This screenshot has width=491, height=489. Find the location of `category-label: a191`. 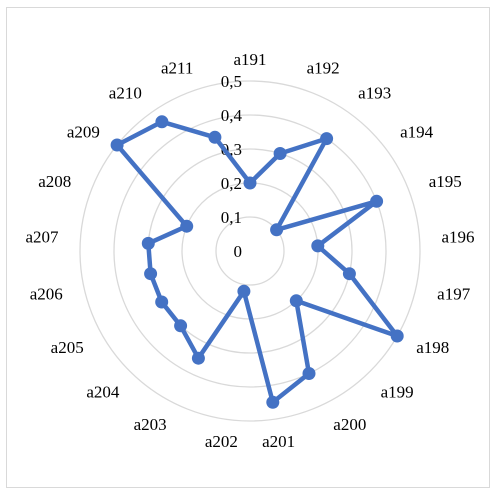

category-label: a191 is located at coordinates (249, 59).